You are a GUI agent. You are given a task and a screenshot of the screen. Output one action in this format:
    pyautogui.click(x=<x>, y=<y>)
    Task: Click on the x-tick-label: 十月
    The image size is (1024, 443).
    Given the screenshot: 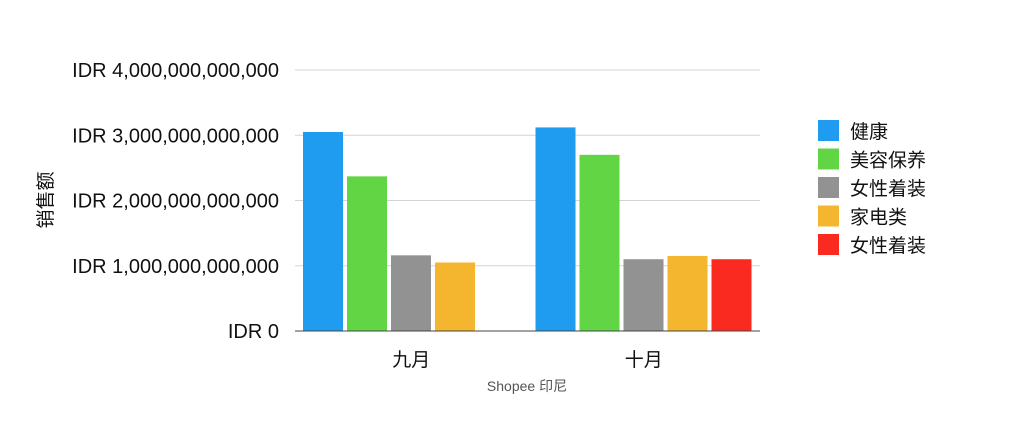 What is the action you would take?
    pyautogui.click(x=644, y=360)
    